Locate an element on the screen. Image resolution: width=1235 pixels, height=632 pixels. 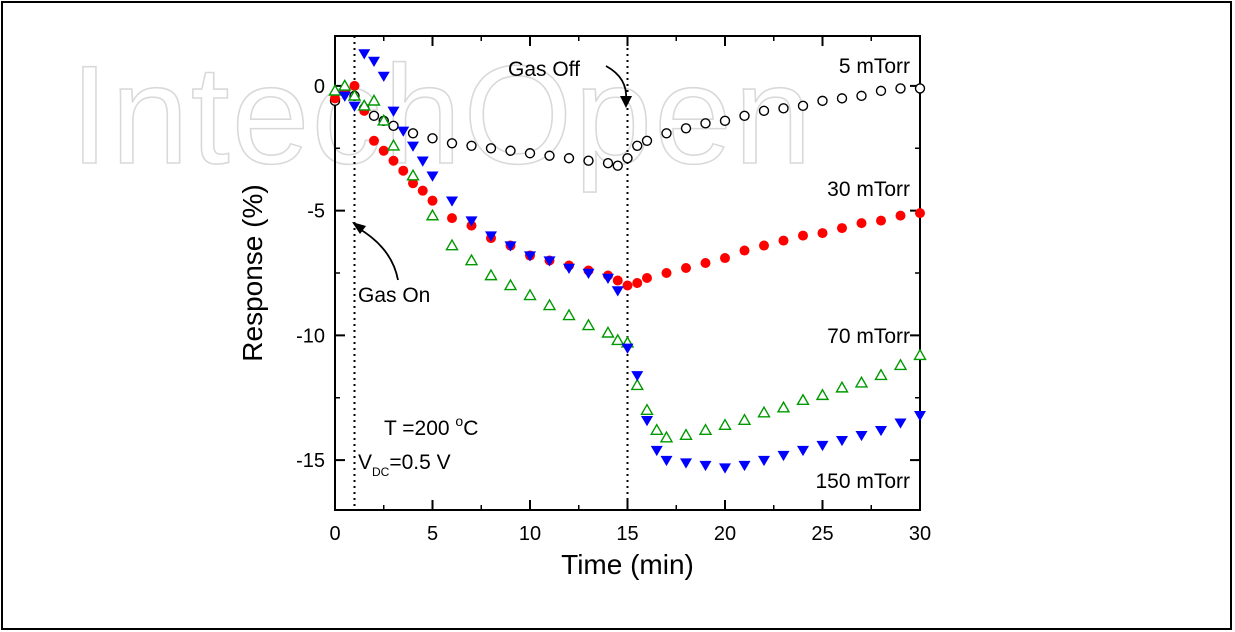
temperature-label: T =200 oC is located at coordinates (431, 426).